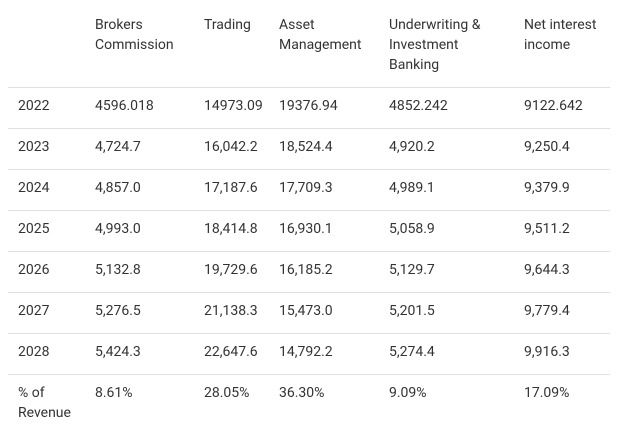 Image resolution: width=620 pixels, height=430 pixels. I want to click on table-cell: 9,644.3, so click(547, 270).